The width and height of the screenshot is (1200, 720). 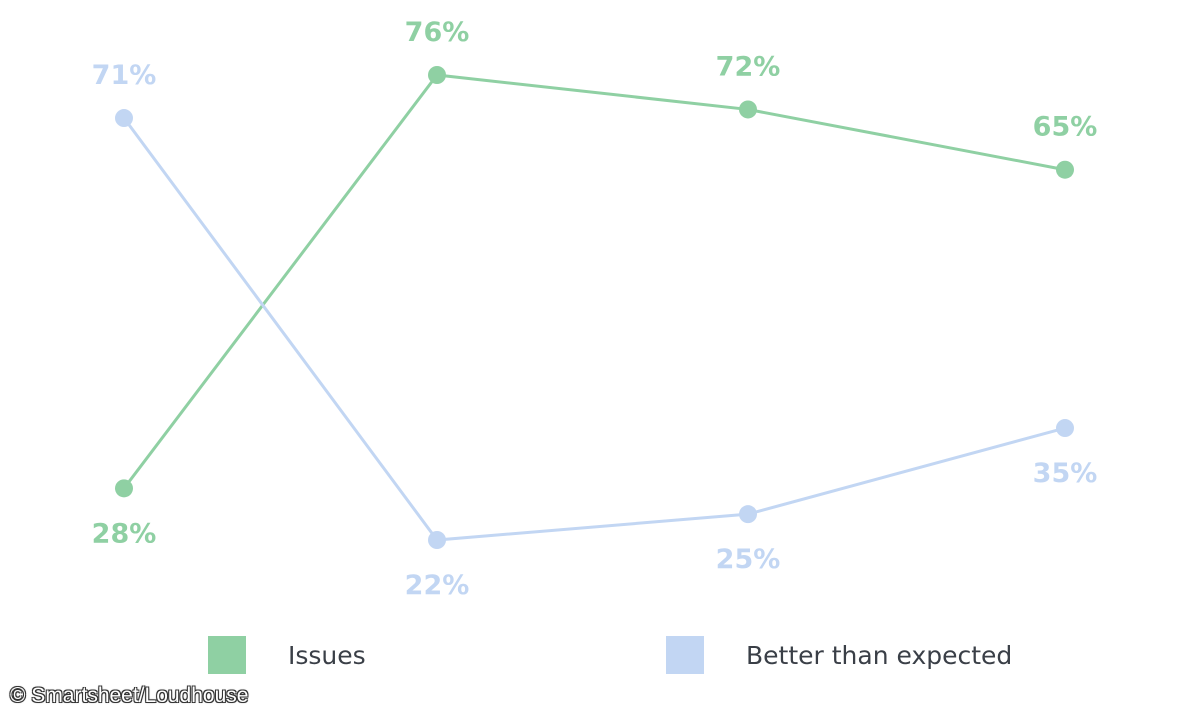 I want to click on legend-swatch-issues, so click(x=227, y=655).